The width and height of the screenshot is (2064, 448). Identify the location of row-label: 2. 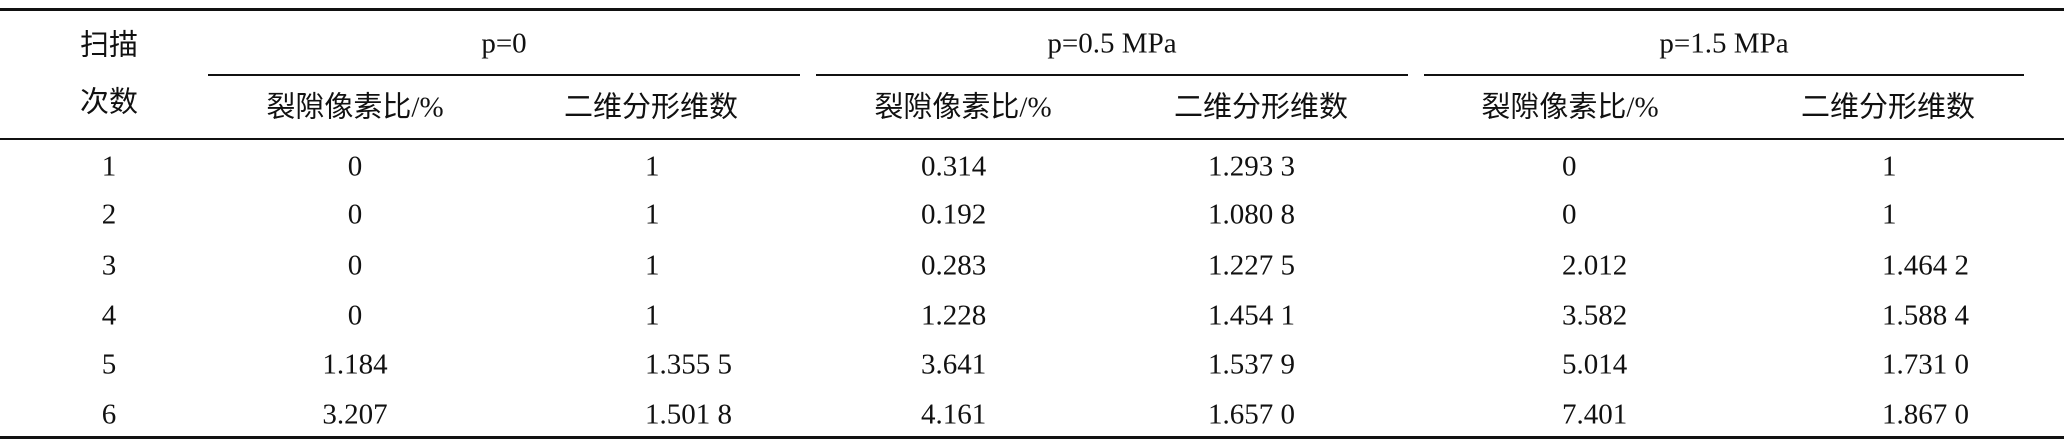
(109, 214).